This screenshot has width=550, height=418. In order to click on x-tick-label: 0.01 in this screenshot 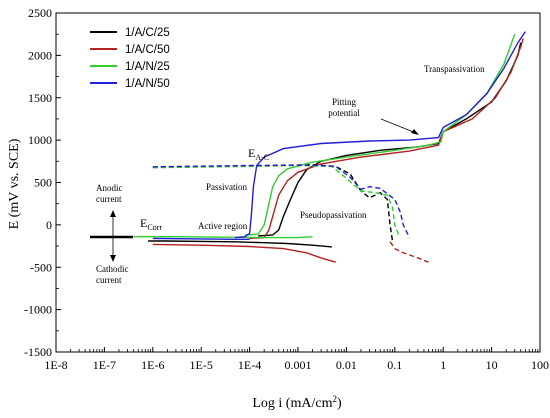, I will do `click(346, 365)`.